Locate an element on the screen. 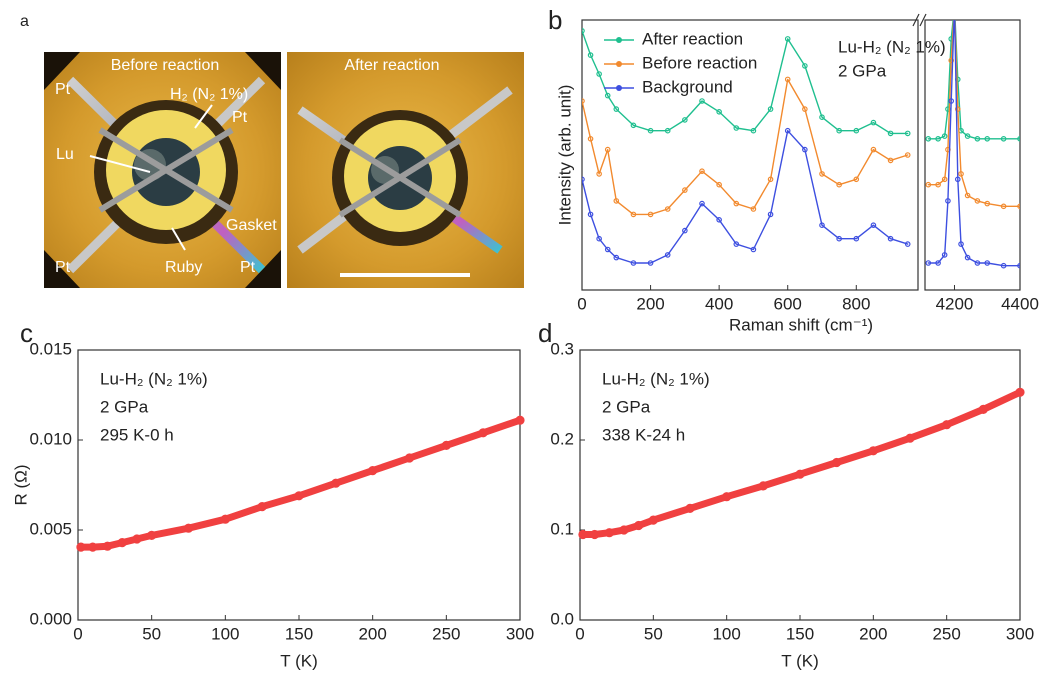 The width and height of the screenshot is (1043, 675). x-tick-label: 100 is located at coordinates (726, 633).